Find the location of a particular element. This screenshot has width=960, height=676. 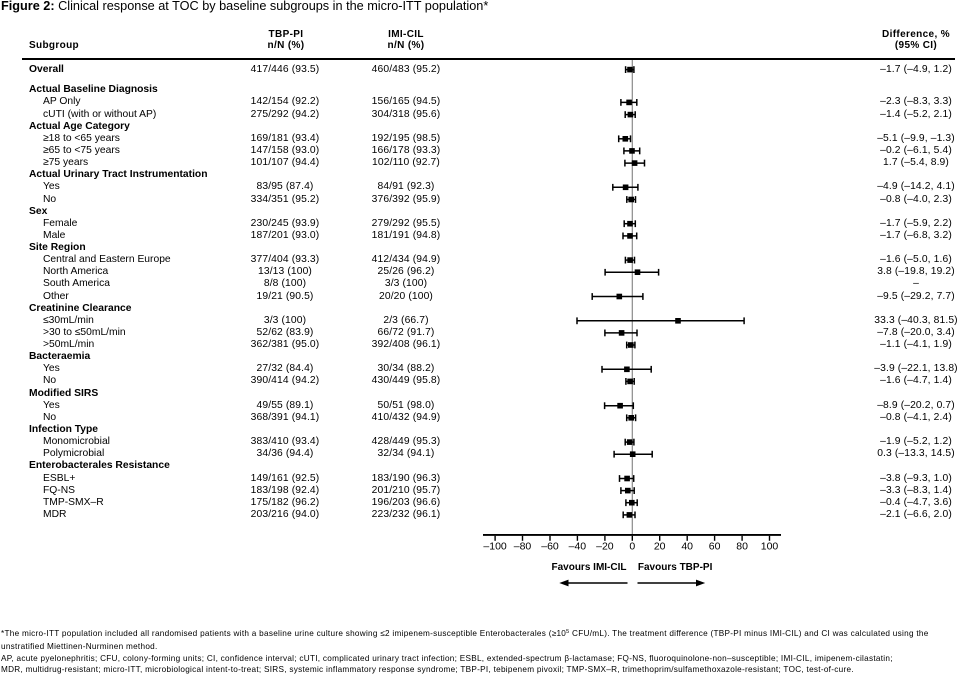

svg-text: 100 is located at coordinates (770, 547).